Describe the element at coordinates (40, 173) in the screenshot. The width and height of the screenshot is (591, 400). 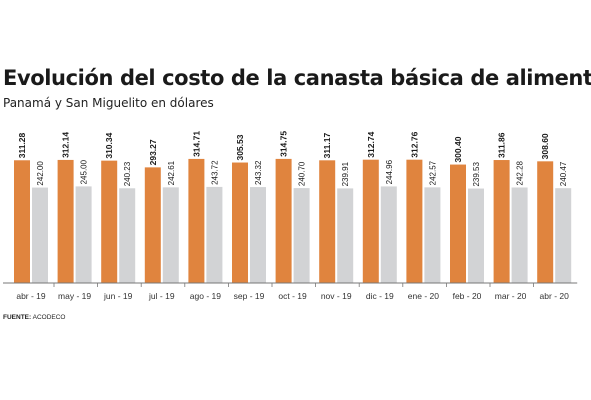
I see `value-label-s2-0: 242.00` at that location.